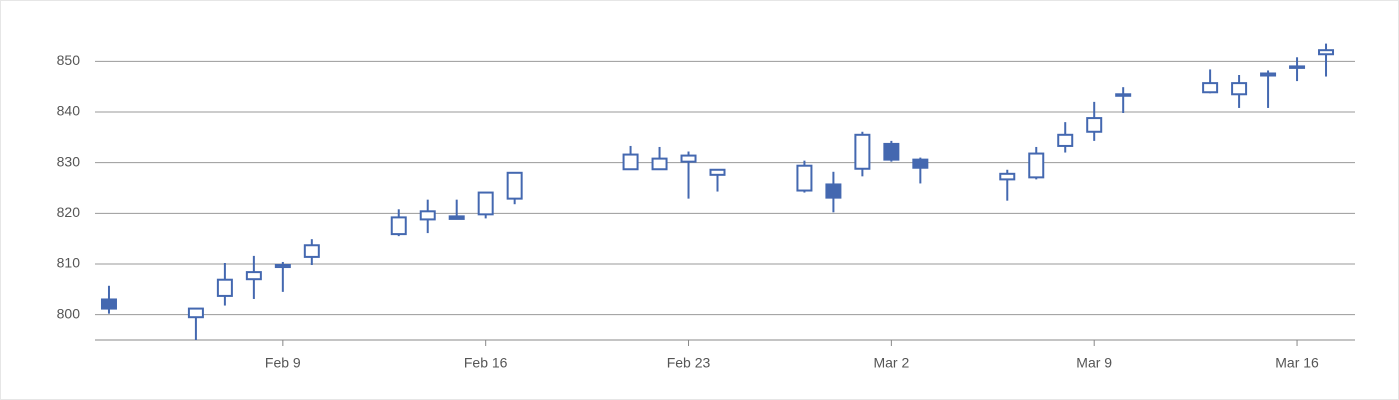  Describe the element at coordinates (1297, 363) in the screenshot. I see `x-tick-label: Mar 16` at that location.